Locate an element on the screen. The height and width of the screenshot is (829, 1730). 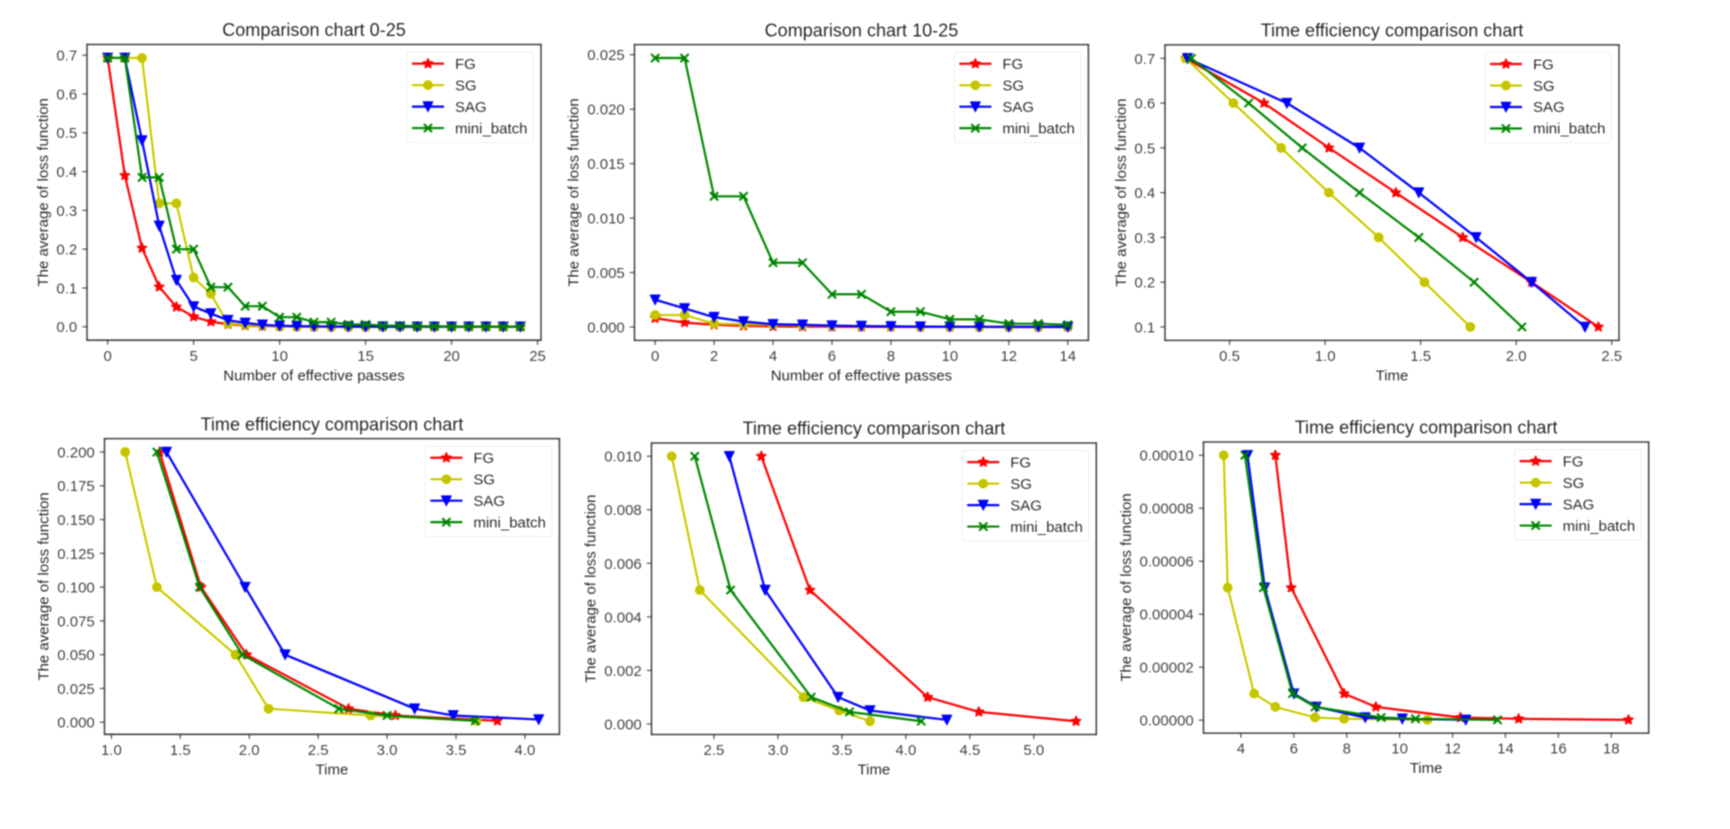
svg-text: 2 is located at coordinates (714, 356).